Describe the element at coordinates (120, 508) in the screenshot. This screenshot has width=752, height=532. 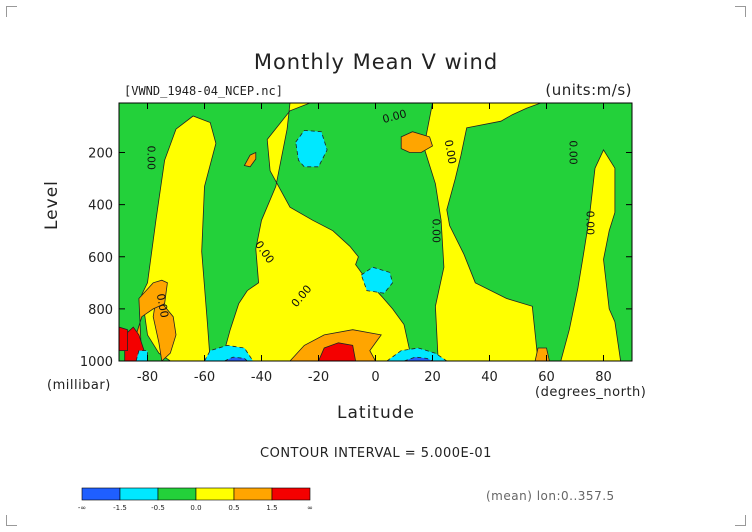
I see `colorbar-label: -1.5` at that location.